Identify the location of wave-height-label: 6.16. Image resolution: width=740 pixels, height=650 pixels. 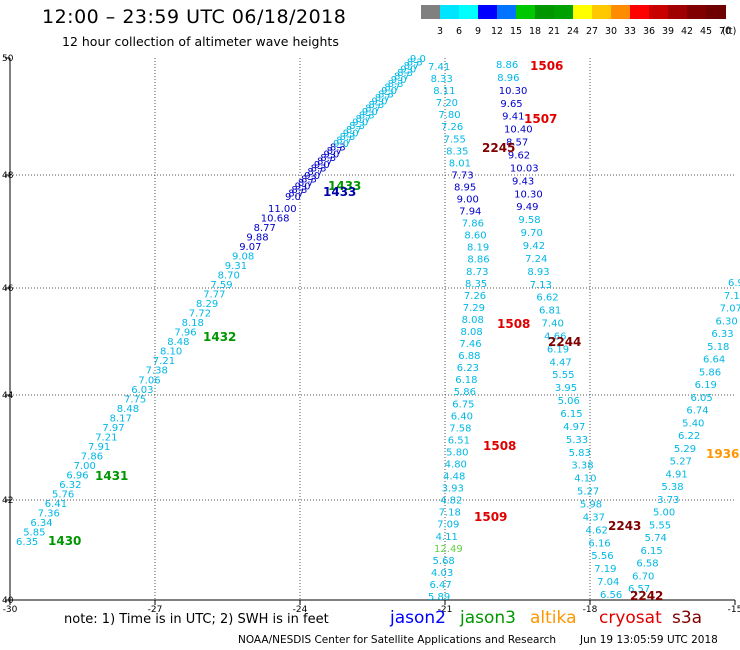
(599, 543).